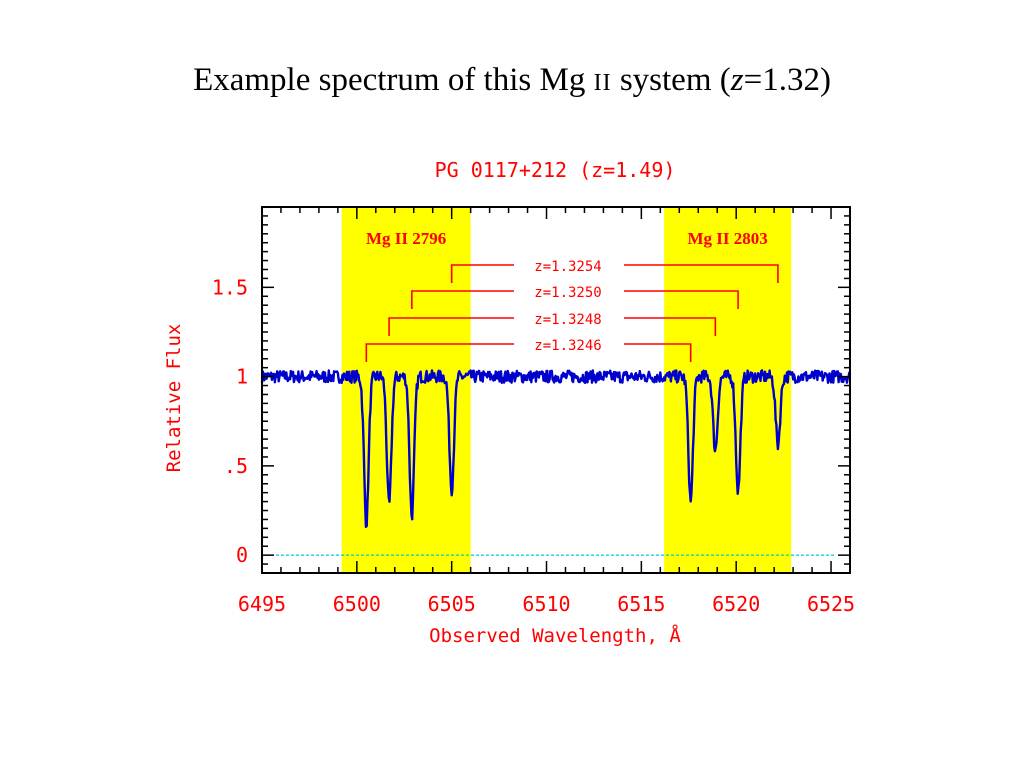  What do you see at coordinates (546, 604) in the screenshot?
I see `x-tick-label: 6510` at bounding box center [546, 604].